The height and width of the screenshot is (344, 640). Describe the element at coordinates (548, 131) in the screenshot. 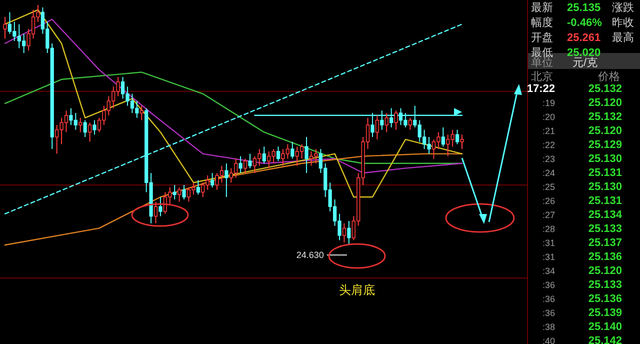

I see `text: :21` at that location.